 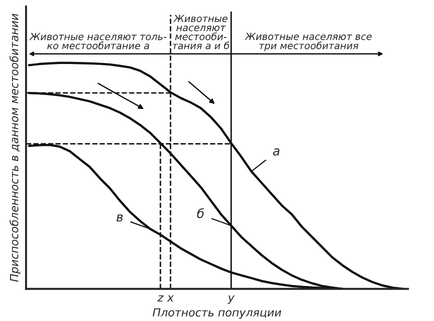 I want to click on text: Животные населяют толь- ко местообитание а, so click(x=97, y=41).